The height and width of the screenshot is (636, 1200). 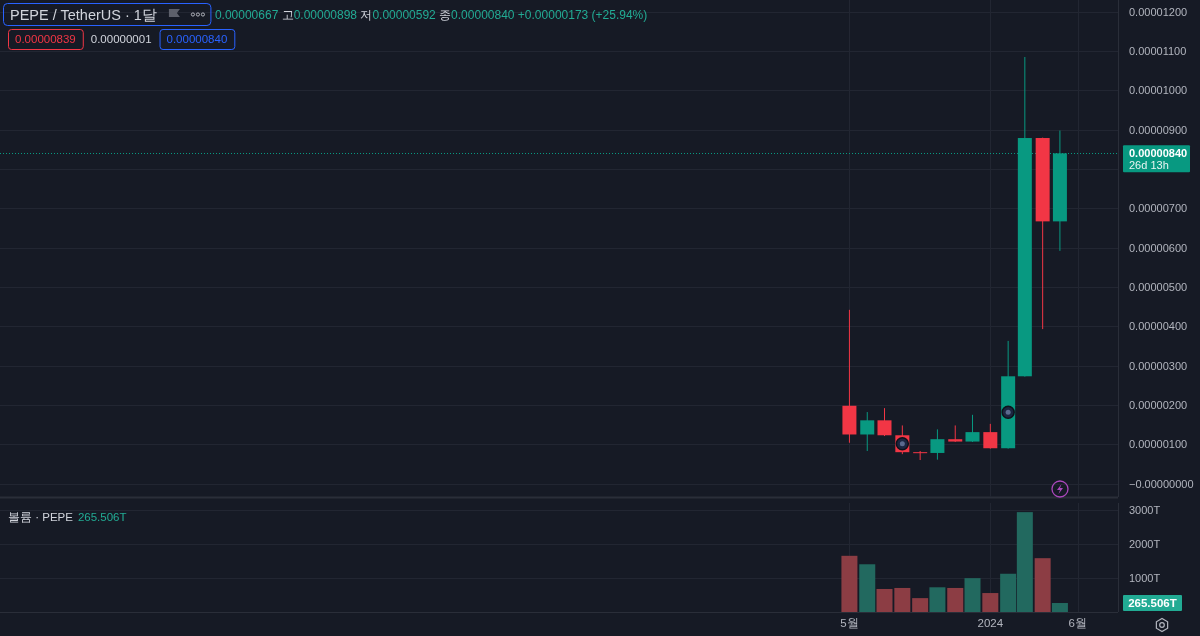 I want to click on annotation: 0.00000840, so click(x=197, y=39).